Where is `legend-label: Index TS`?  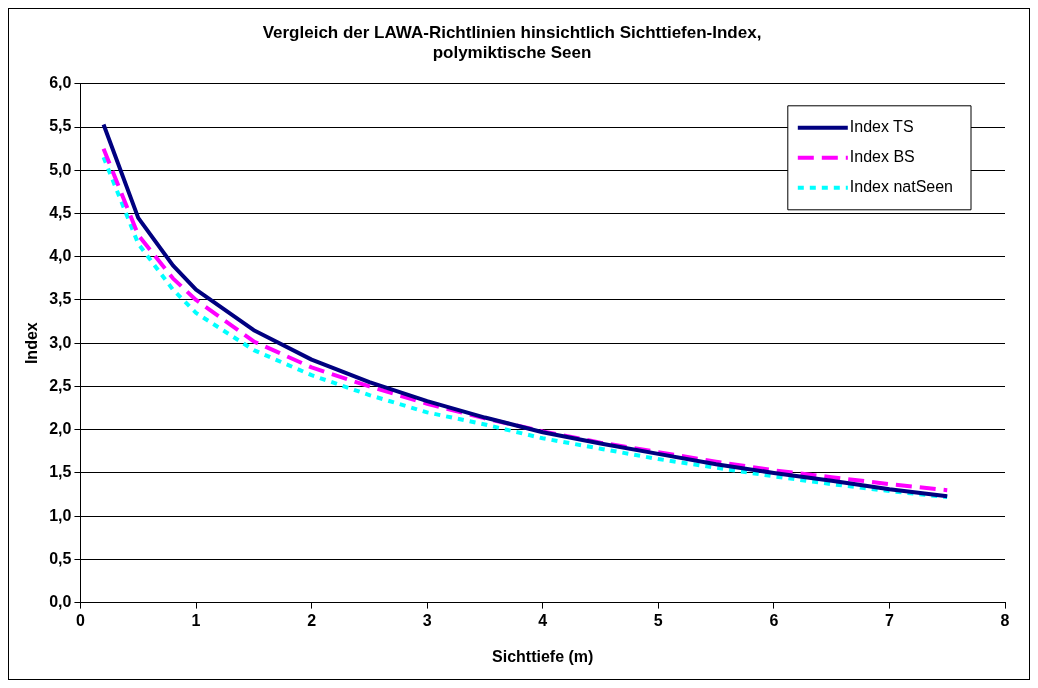 legend-label: Index TS is located at coordinates (881, 127).